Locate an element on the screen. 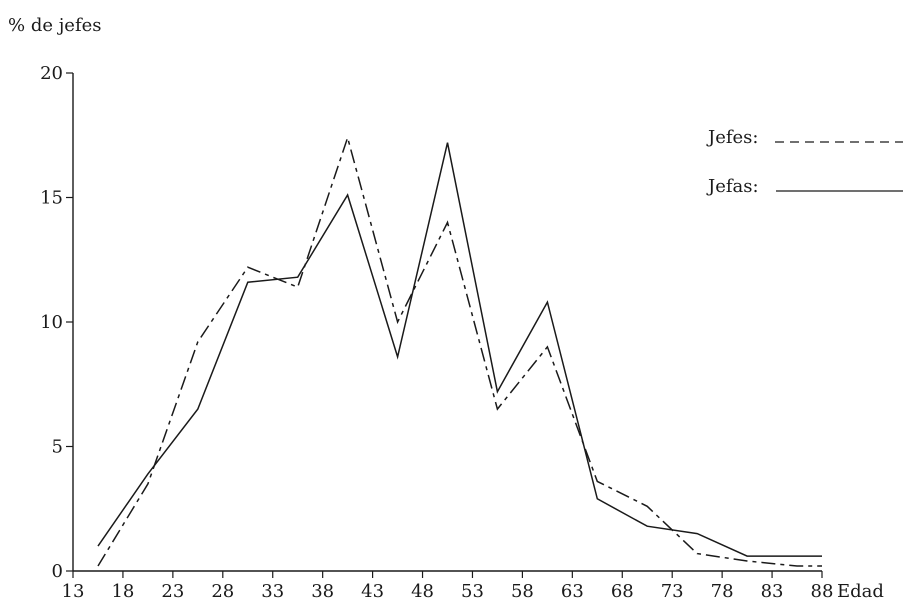  y-tick-label: 20 is located at coordinates (51, 73).